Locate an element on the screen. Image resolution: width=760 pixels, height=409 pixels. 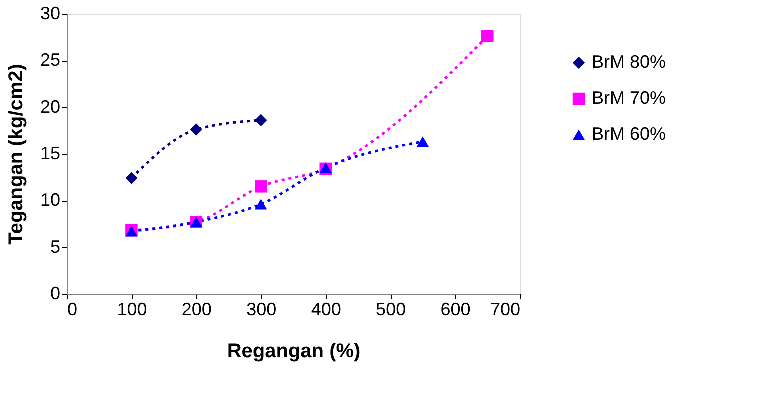
y-tick-label: 20 is located at coordinates (50, 106).